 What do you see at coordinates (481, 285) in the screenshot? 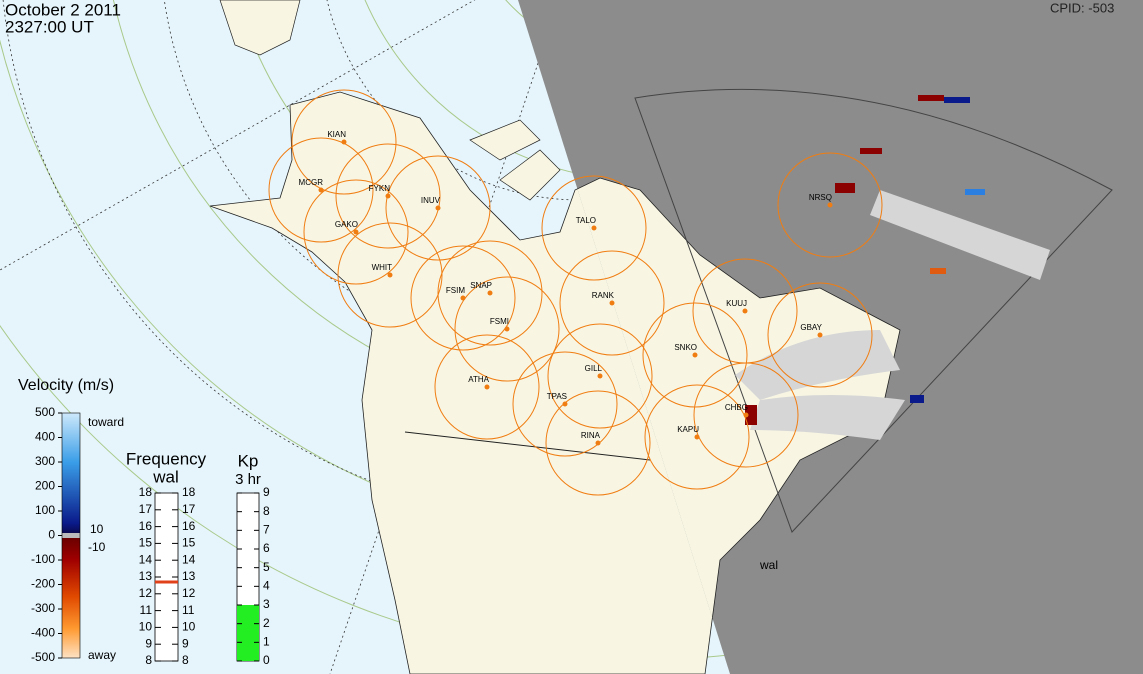
I see `station-label: SNAP` at bounding box center [481, 285].